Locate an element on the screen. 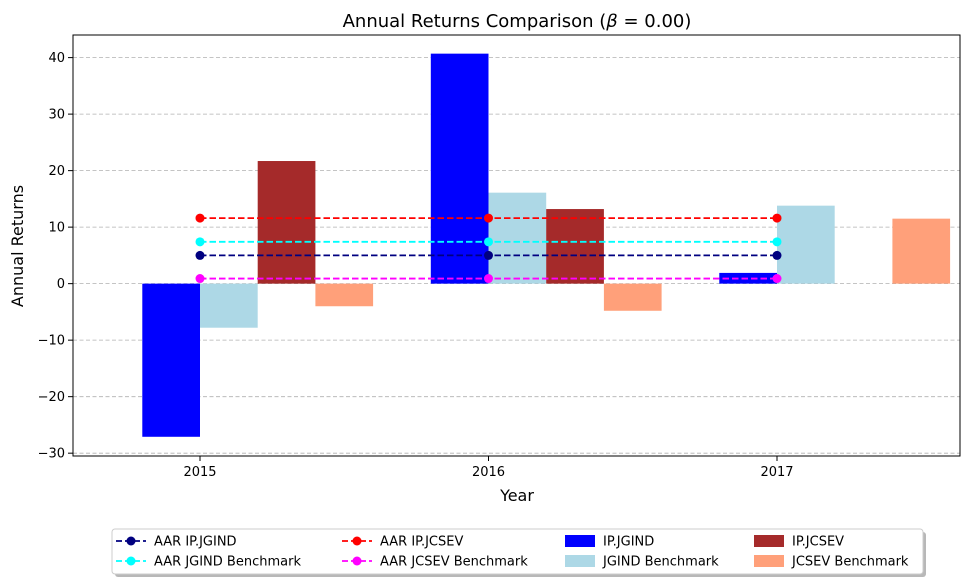  aar-lines is located at coordinates (488, 248).